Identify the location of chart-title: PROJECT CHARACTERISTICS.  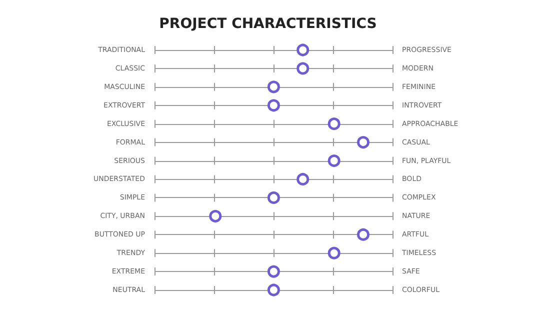
(268, 24).